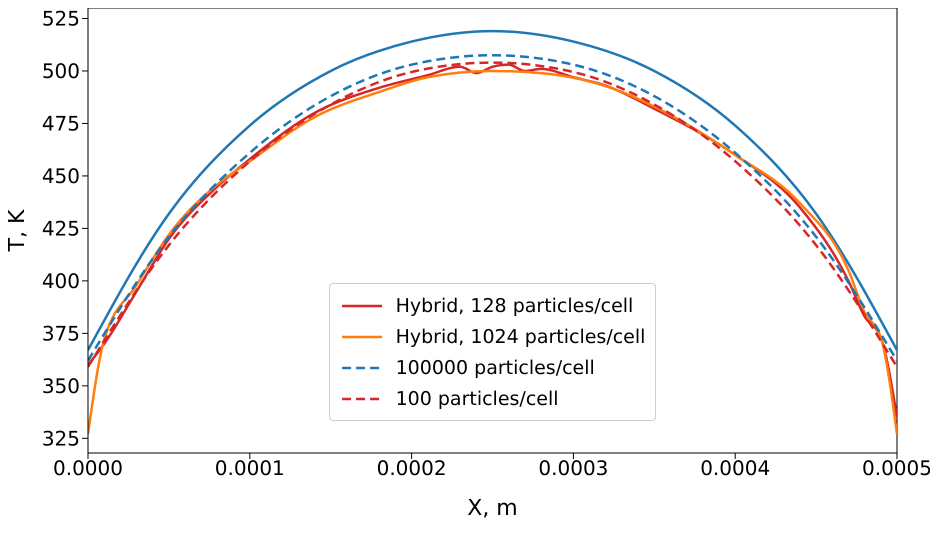  I want to click on y-tick-label: 450, so click(61, 176).